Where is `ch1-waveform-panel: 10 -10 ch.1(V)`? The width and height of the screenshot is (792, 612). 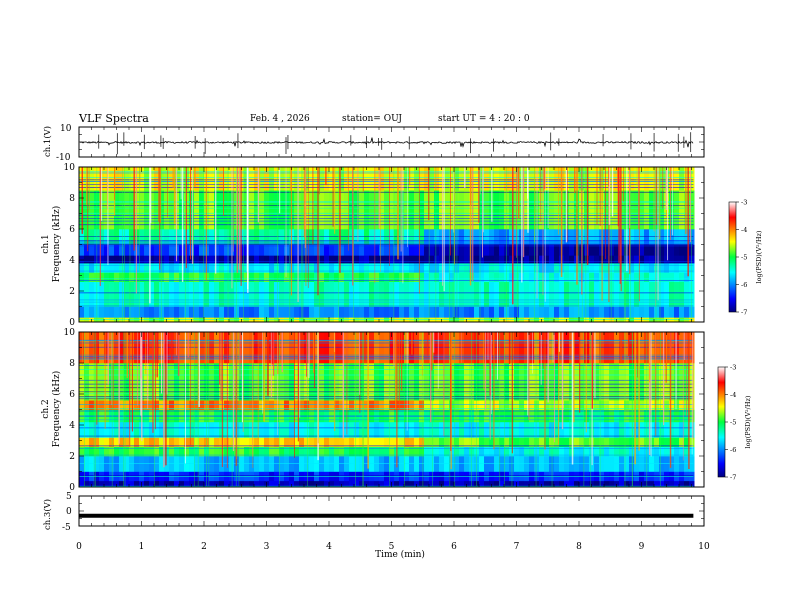 ch1-waveform-panel: 10 -10 ch.1(V) is located at coordinates (373, 143).